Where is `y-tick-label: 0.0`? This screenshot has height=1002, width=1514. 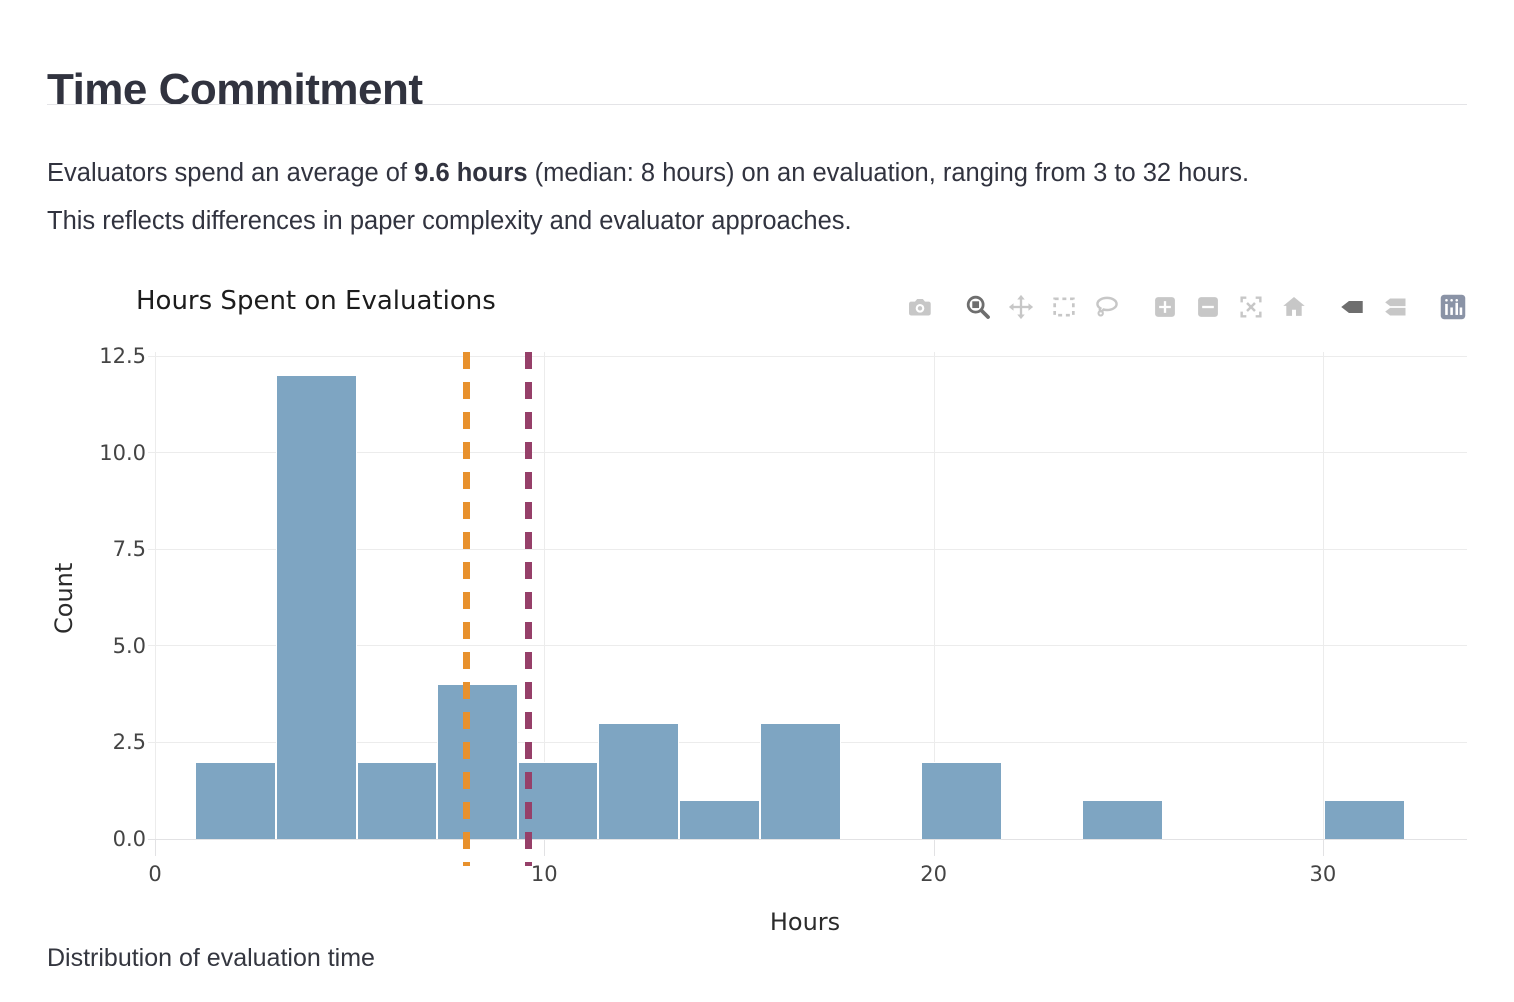
y-tick-label: 0.0 is located at coordinates (129, 839).